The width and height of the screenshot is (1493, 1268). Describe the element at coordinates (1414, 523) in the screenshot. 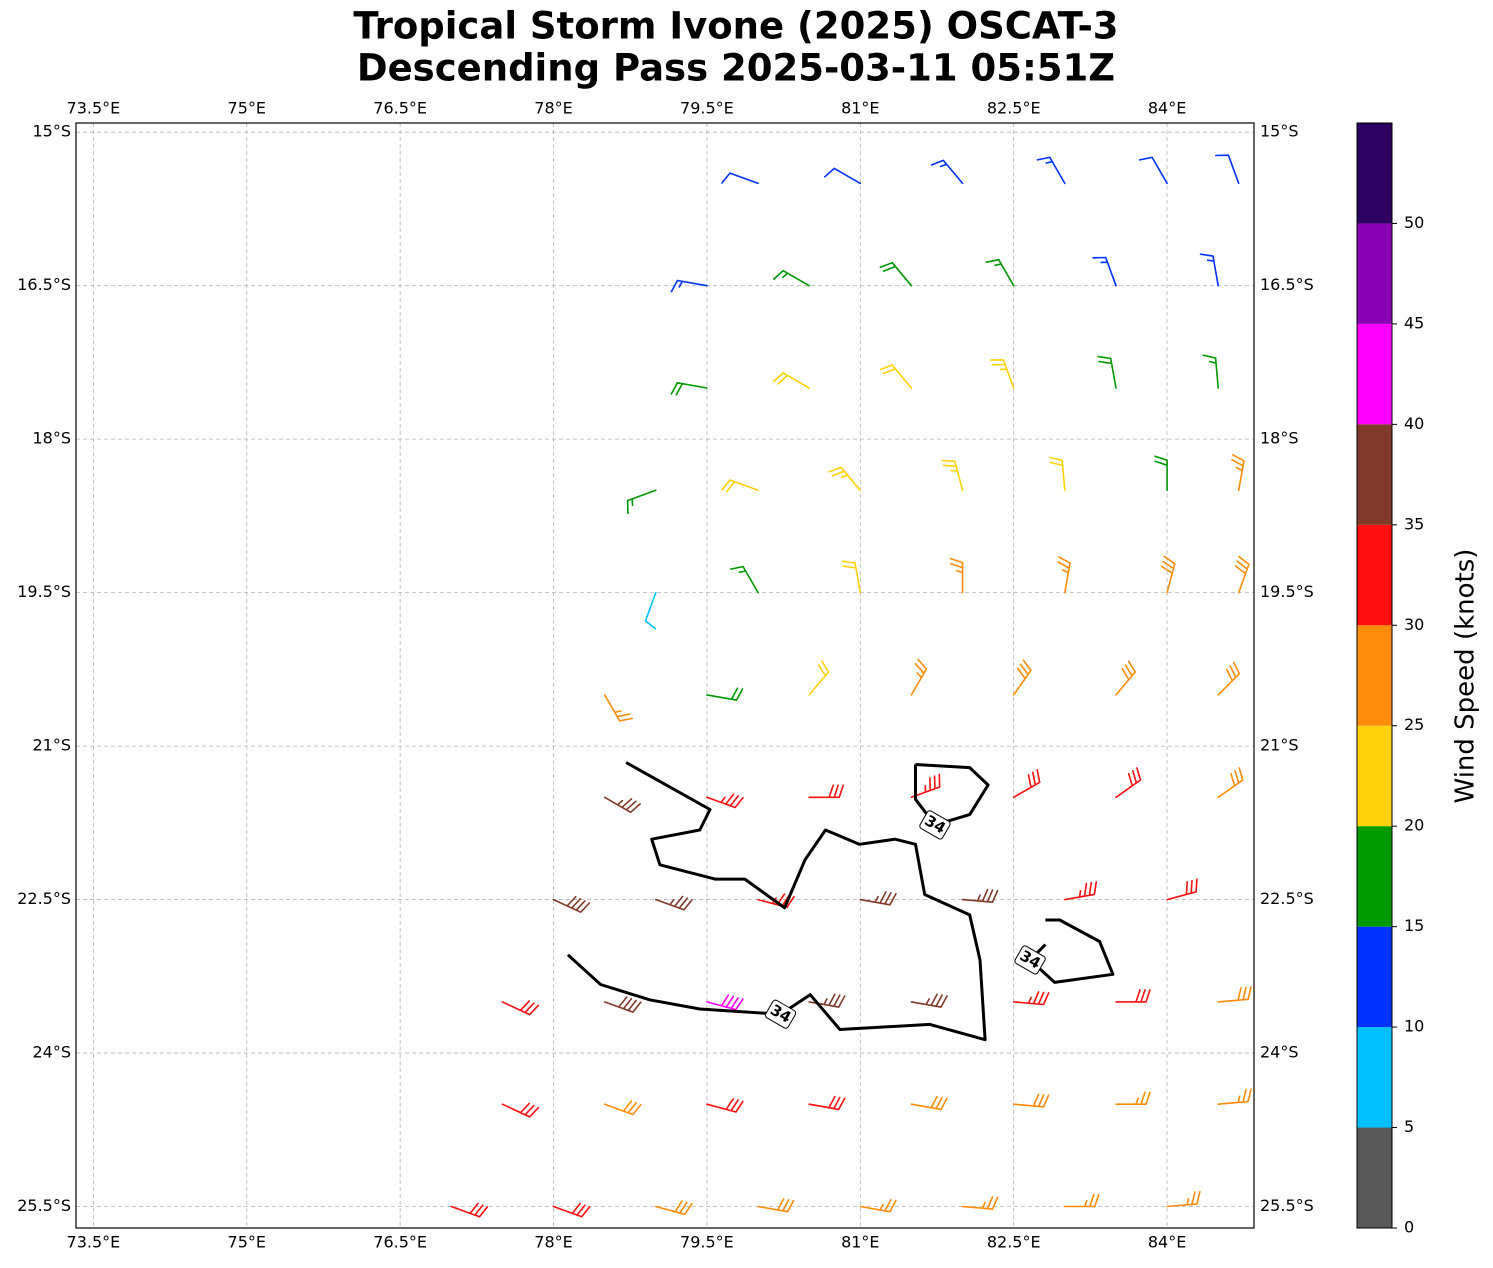

I see `colorbar-tick-label: 35` at that location.